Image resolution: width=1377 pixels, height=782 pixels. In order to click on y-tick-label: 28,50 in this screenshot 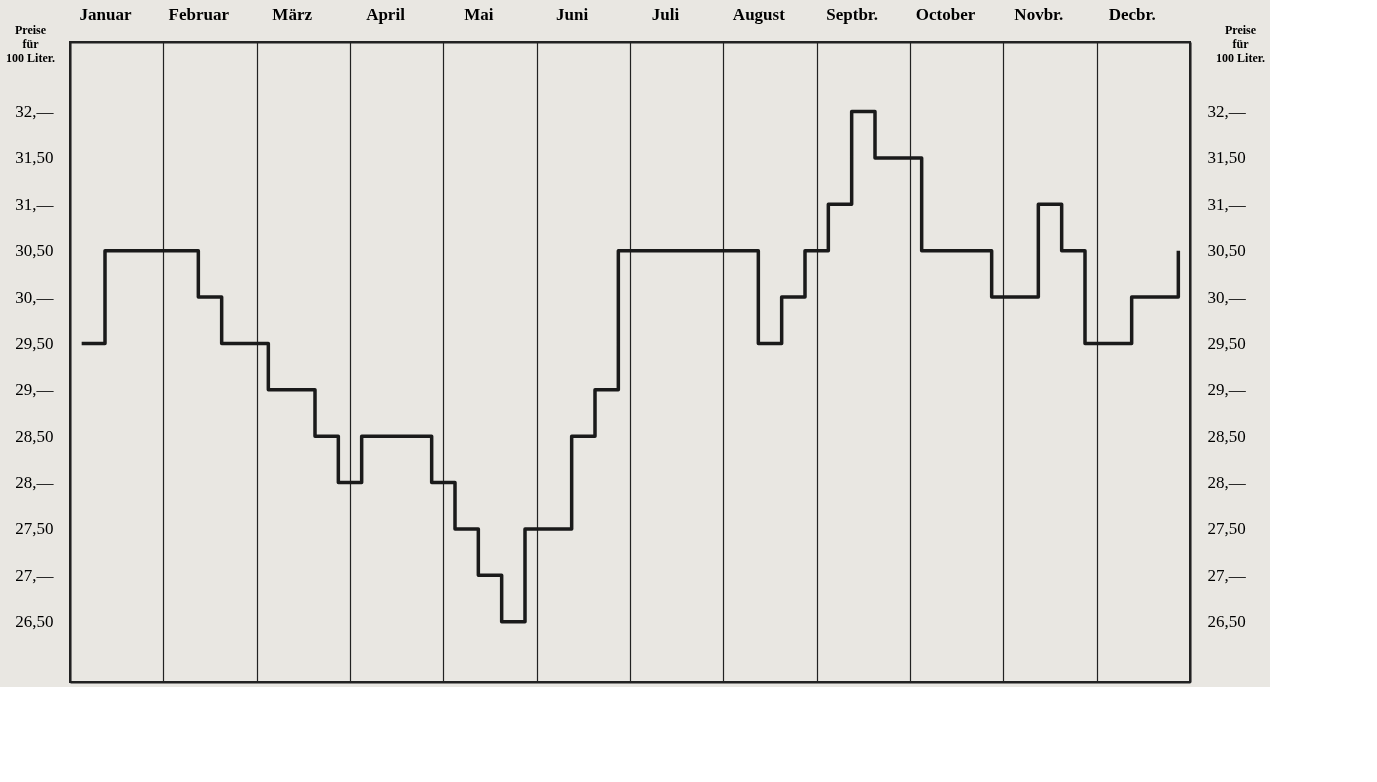, I will do `click(34, 436)`.